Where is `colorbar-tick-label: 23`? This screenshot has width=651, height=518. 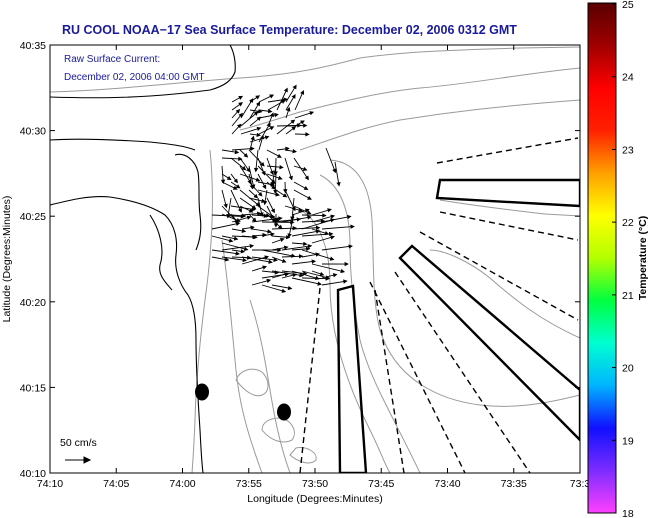
colorbar-tick-label: 23 is located at coordinates (628, 150).